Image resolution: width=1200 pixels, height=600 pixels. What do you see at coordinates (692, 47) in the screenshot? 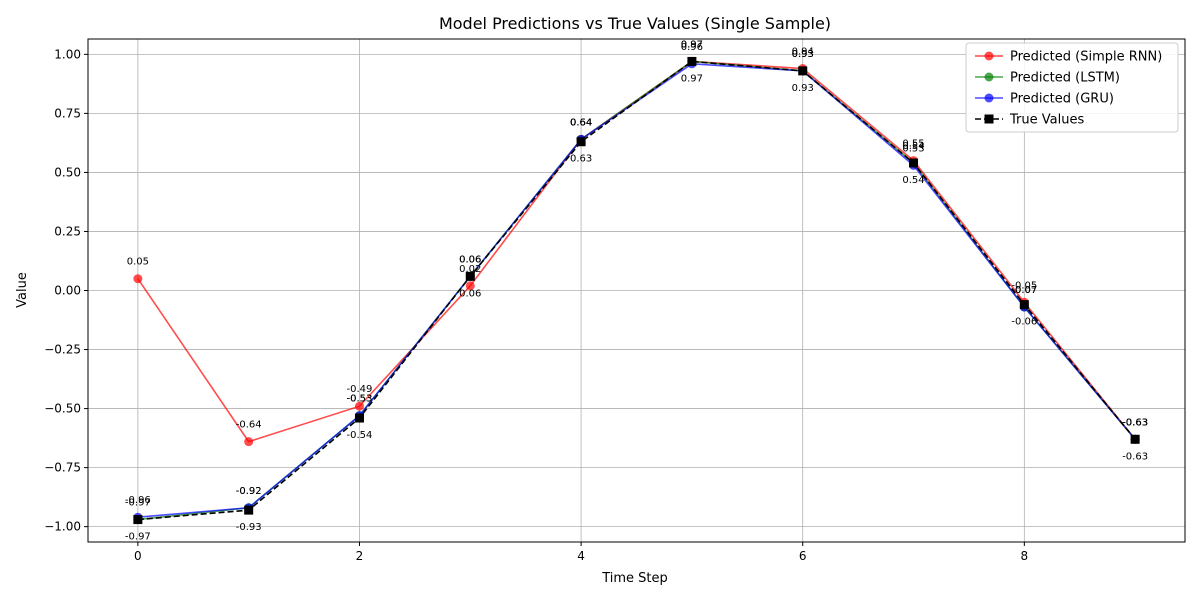
I see `data-label: 0.96` at bounding box center [692, 47].